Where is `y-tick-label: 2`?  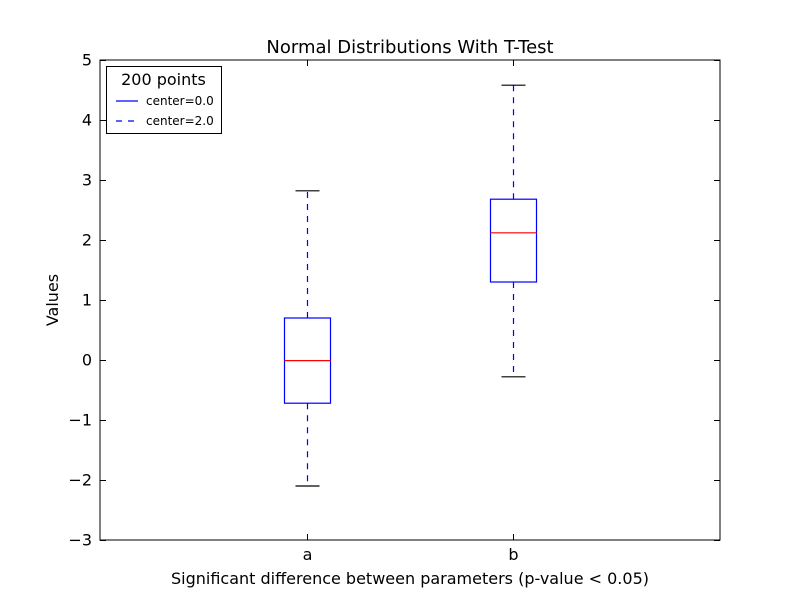
y-tick-label: 2 is located at coordinates (87, 240).